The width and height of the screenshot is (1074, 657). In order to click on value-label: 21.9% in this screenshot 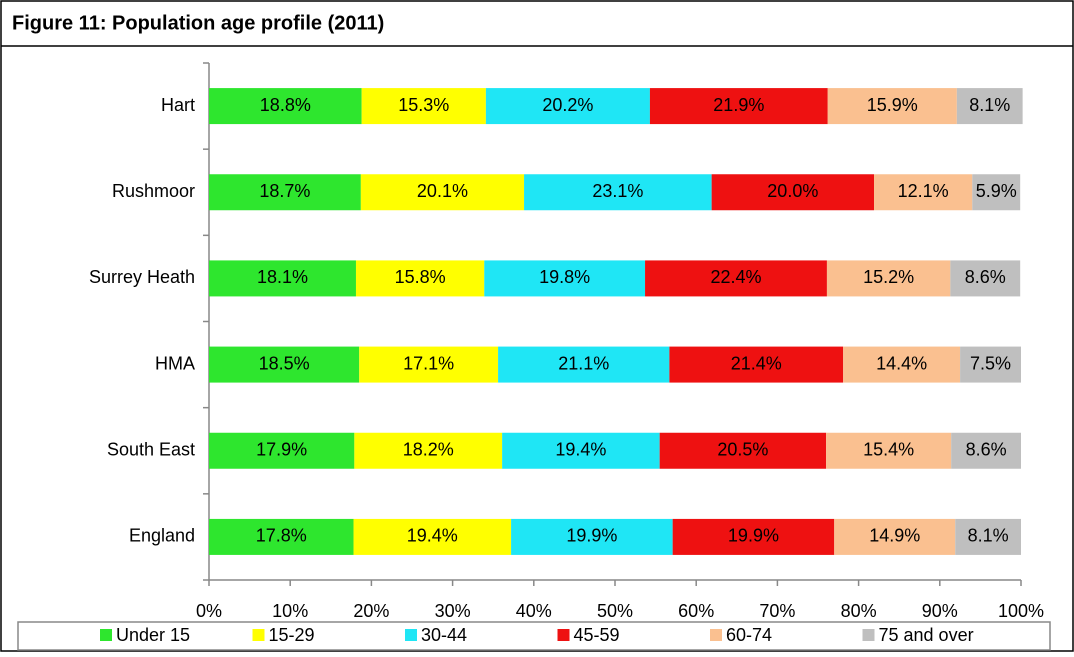, I will do `click(738, 105)`.